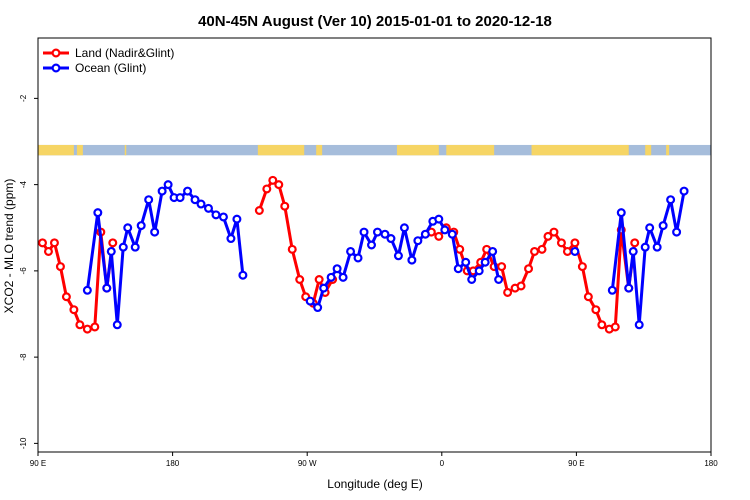 The height and width of the screenshot is (500, 750). Describe the element at coordinates (23, 357) in the screenshot. I see `y-tick-label: -8` at that location.